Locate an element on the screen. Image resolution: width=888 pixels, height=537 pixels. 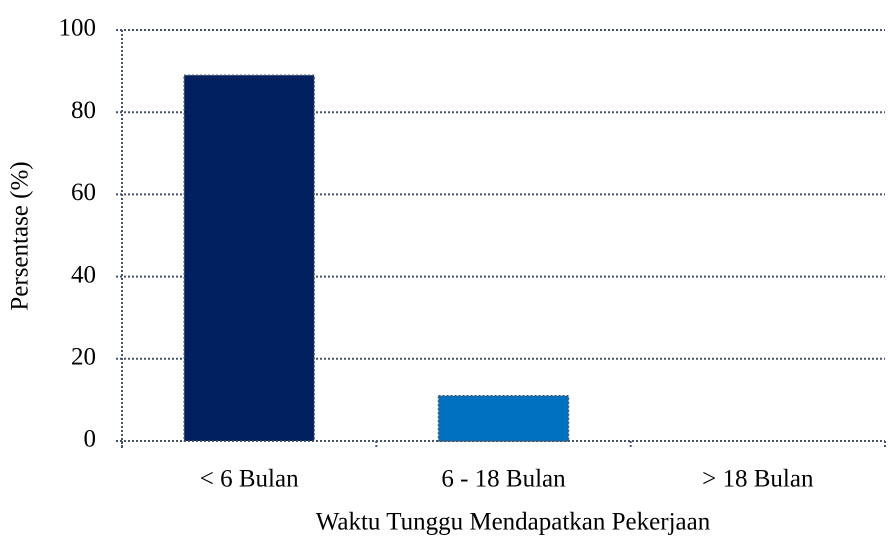
y-tick-label: 0 is located at coordinates (90, 439).